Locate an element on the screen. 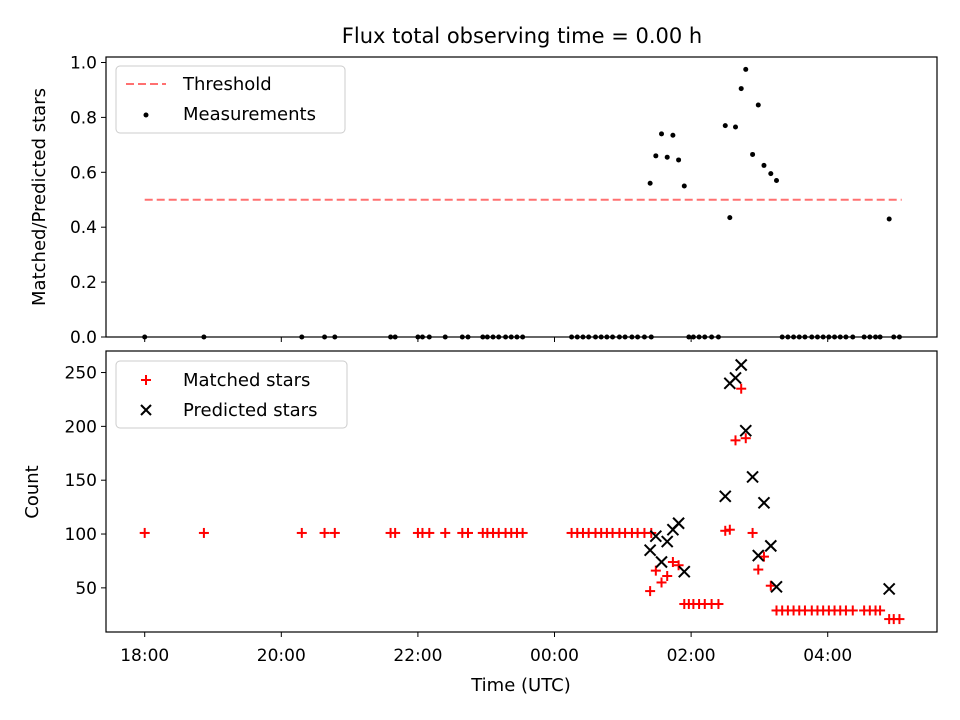 The height and width of the screenshot is (720, 960). y-tick-label: 100 is located at coordinates (81, 535).